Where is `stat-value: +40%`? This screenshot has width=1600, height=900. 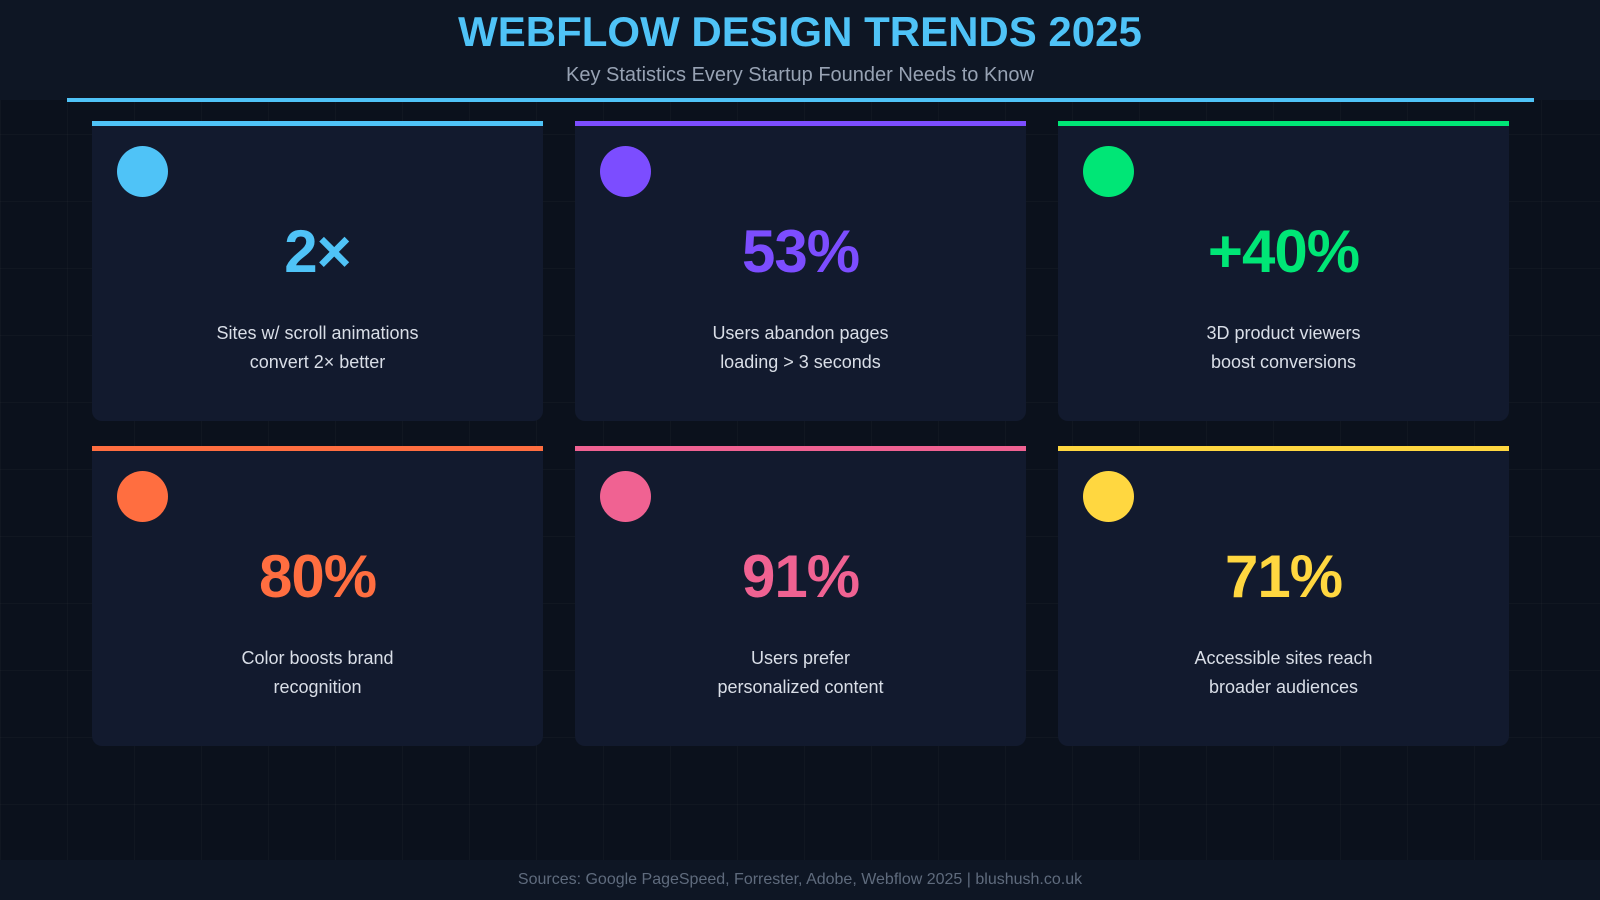 stat-value: +40% is located at coordinates (1283, 251).